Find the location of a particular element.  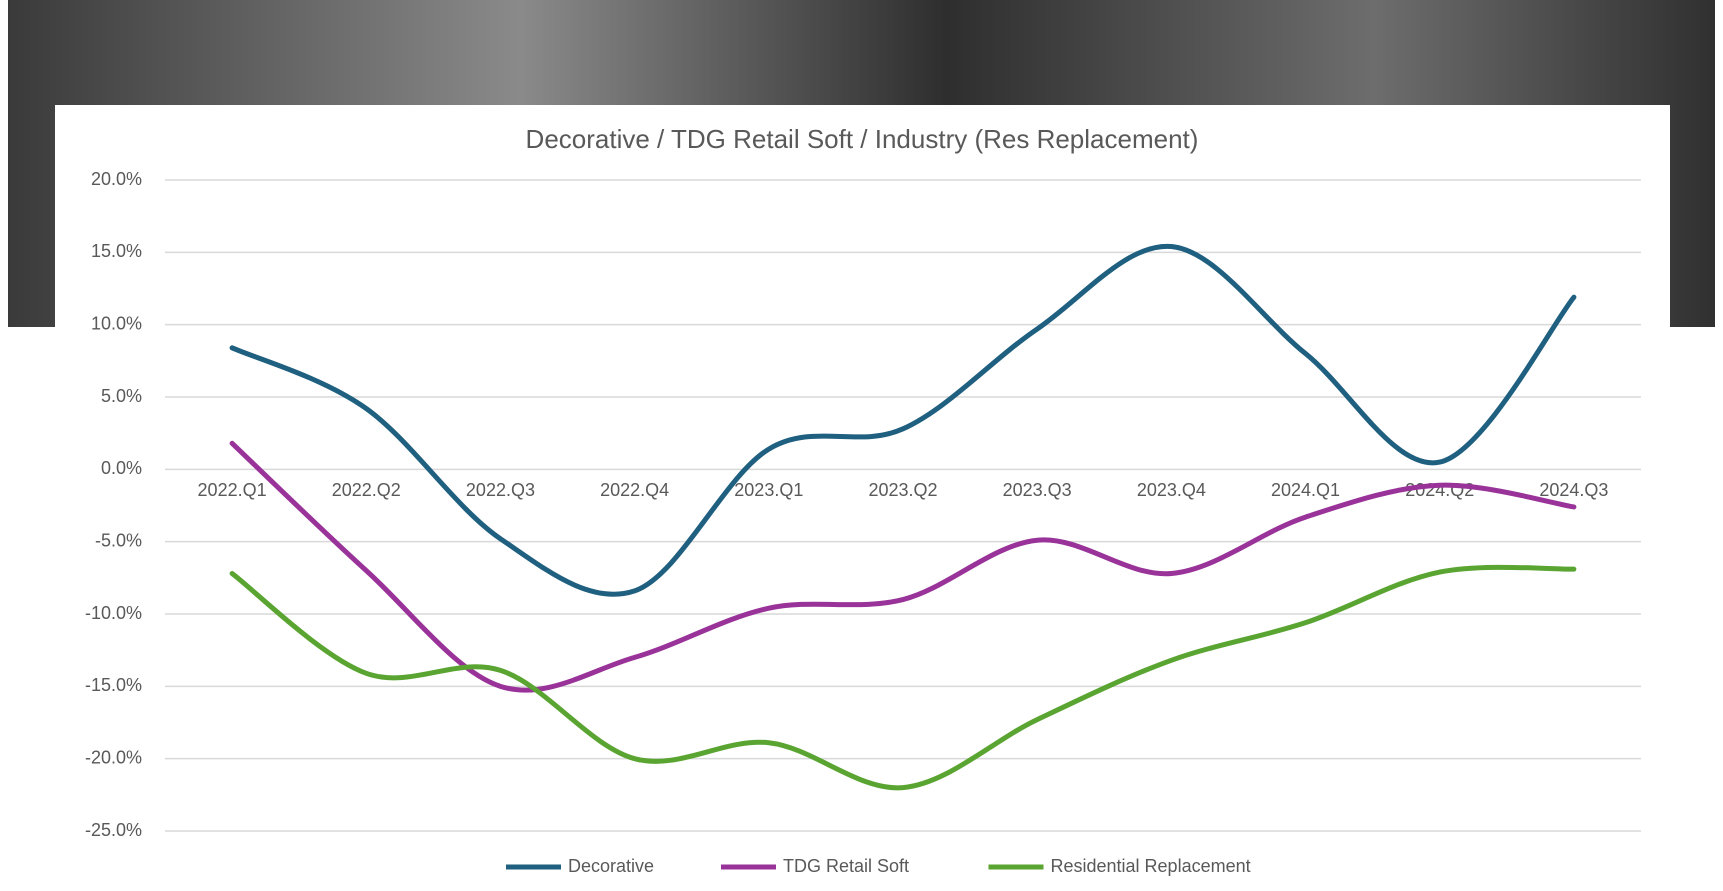

x-tick-label: 2023.Q1 is located at coordinates (768, 490).